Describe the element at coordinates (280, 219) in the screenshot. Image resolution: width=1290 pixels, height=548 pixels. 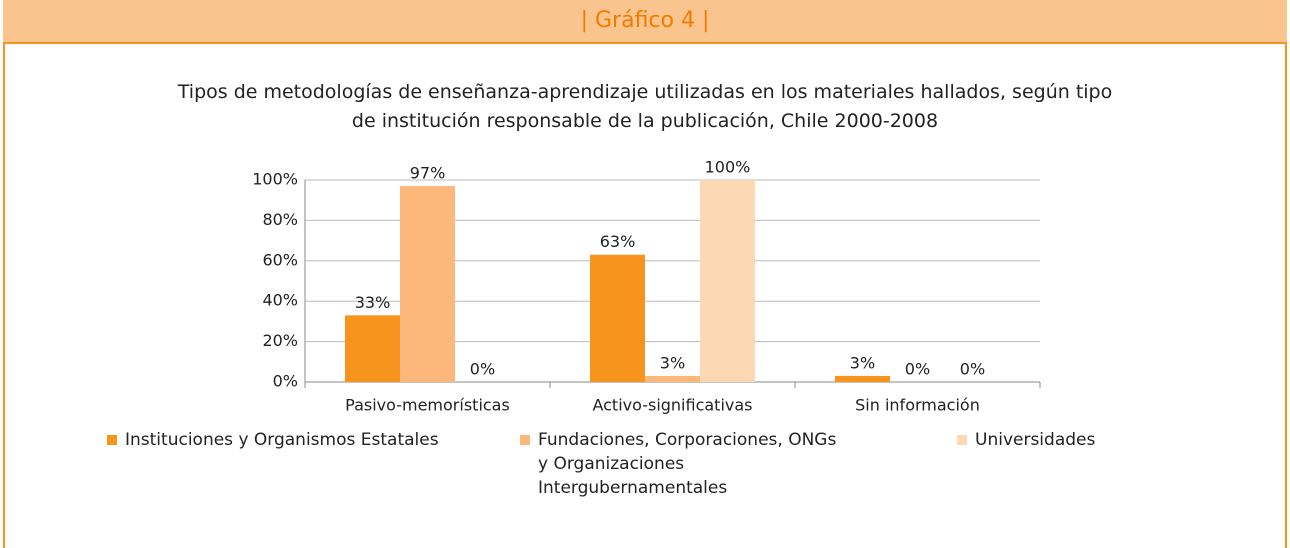
I see `y-tick-label: 80%` at that location.